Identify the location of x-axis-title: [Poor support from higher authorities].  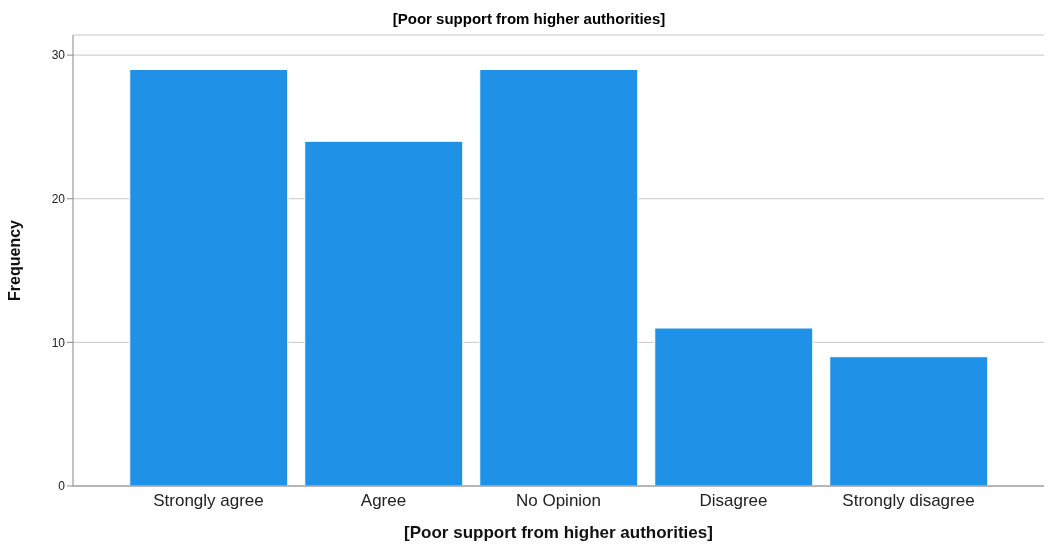
(558, 532).